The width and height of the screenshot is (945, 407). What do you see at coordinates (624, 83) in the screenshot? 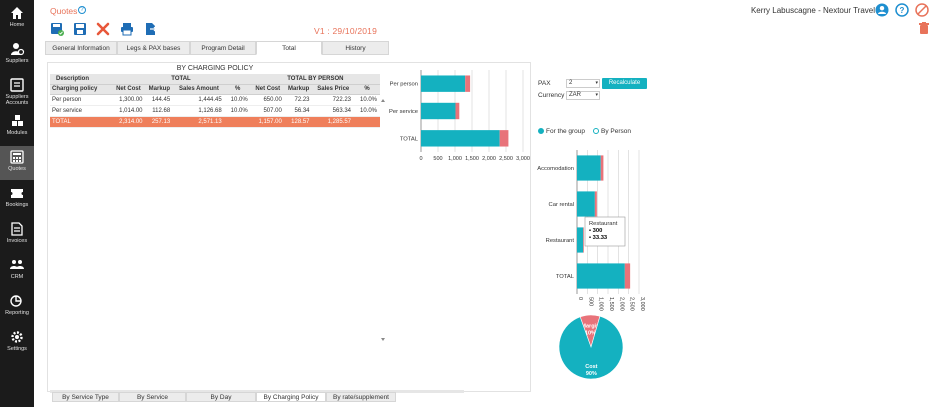
I see `recalculate-button: Recalculate` at bounding box center [624, 83].